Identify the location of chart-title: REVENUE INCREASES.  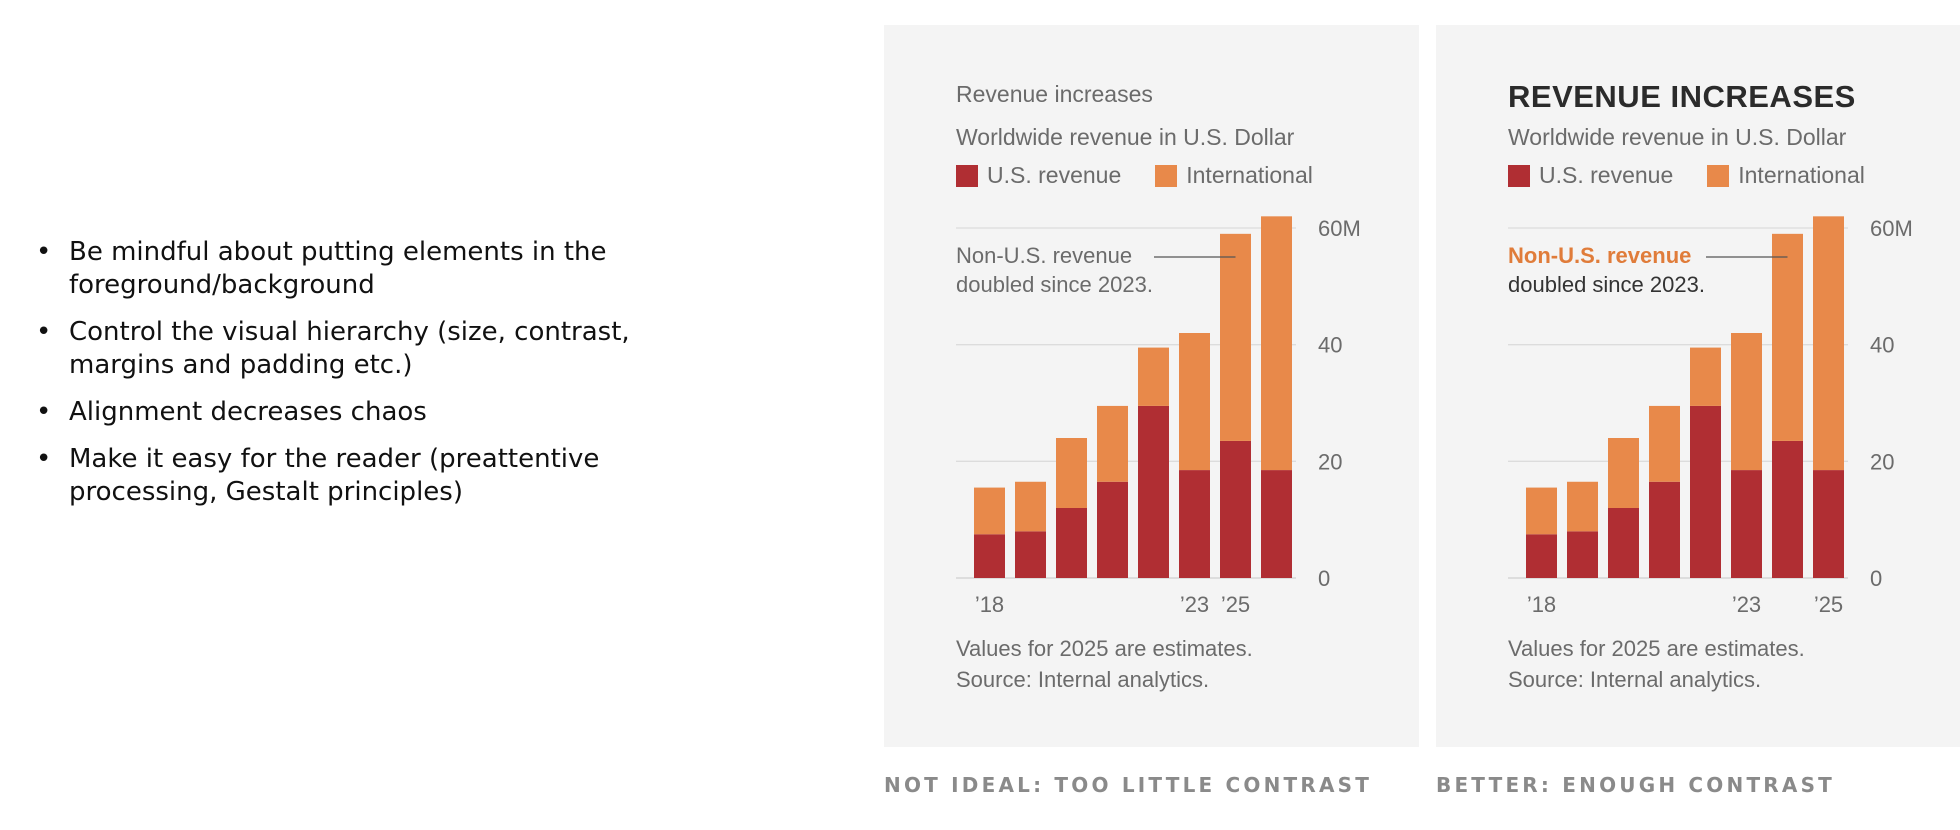
(1682, 96).